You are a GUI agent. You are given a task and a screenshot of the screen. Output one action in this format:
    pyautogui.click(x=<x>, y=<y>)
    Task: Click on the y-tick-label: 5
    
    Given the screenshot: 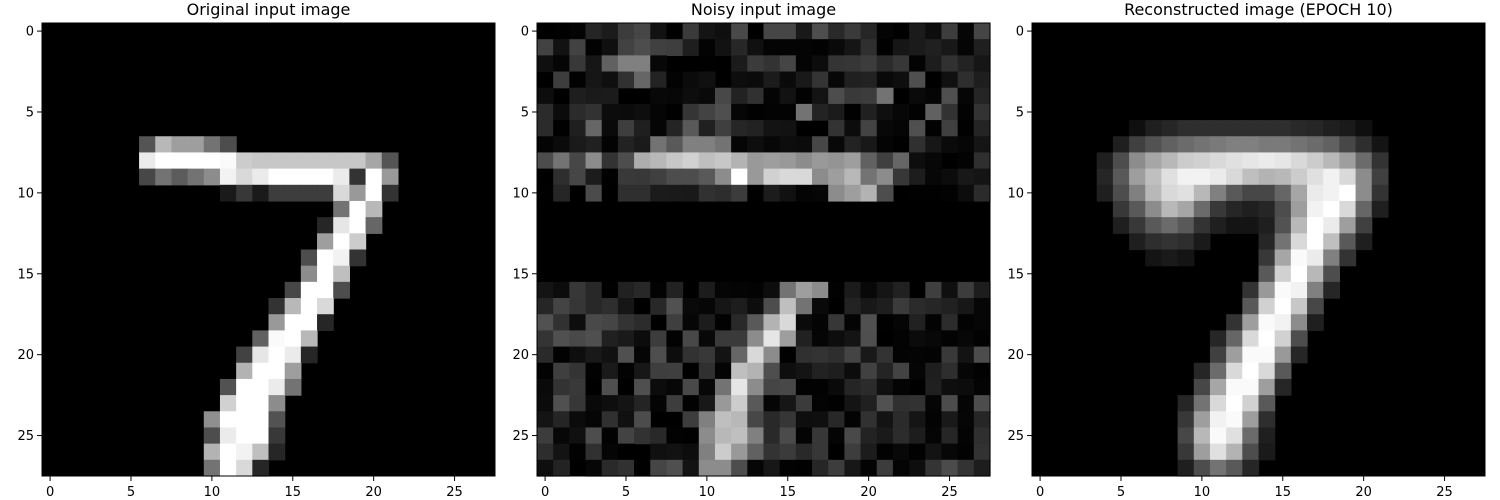 What is the action you would take?
    pyautogui.click(x=30, y=112)
    